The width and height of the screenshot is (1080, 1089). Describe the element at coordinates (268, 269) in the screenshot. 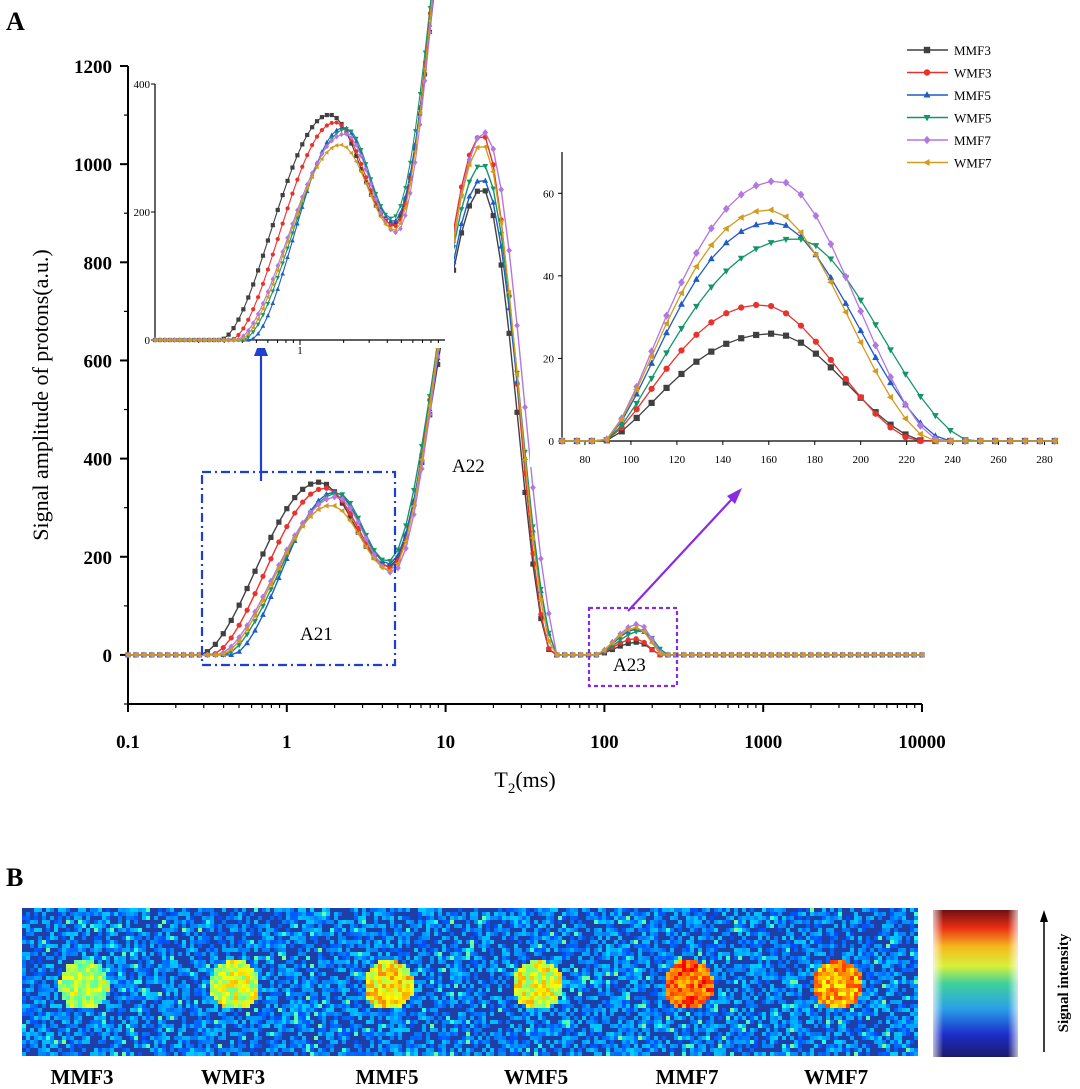

I see `inset-a21-point-WMF3` at that location.